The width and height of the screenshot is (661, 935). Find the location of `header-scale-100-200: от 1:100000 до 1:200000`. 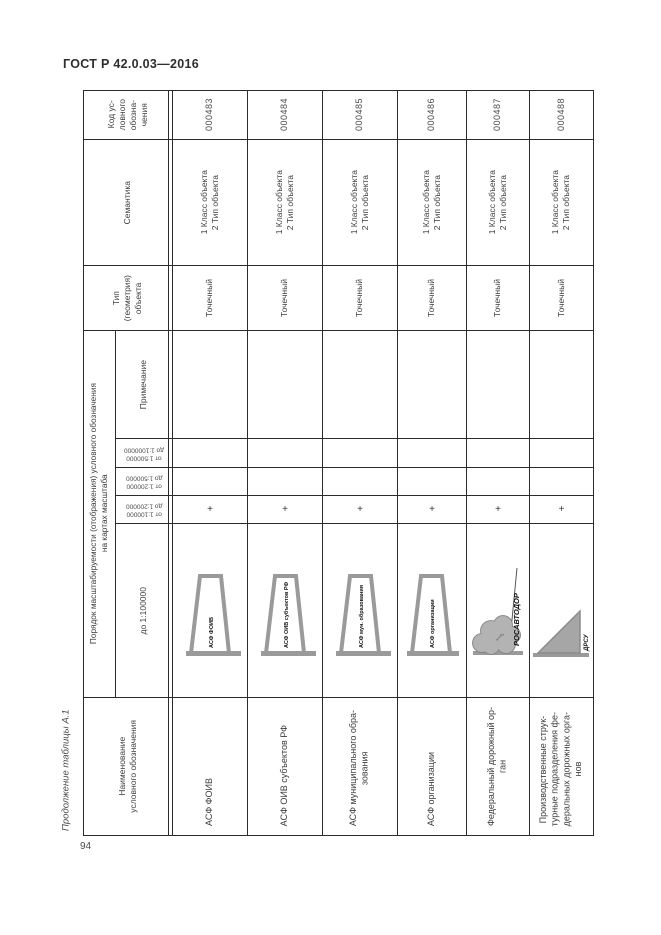

header-scale-100-200: от 1:100000 до 1:200000 is located at coordinates (144, 509).